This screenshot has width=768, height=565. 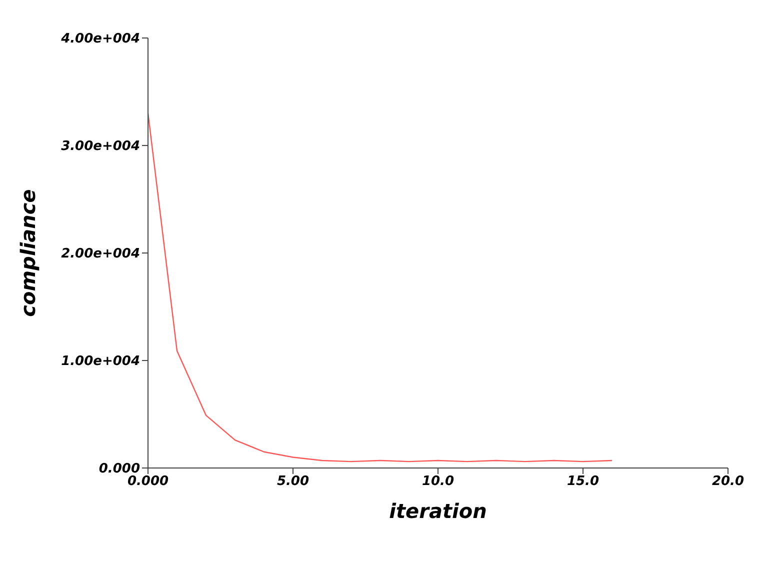 What do you see at coordinates (728, 482) in the screenshot?
I see `x-tick-label: 20.0` at bounding box center [728, 482].